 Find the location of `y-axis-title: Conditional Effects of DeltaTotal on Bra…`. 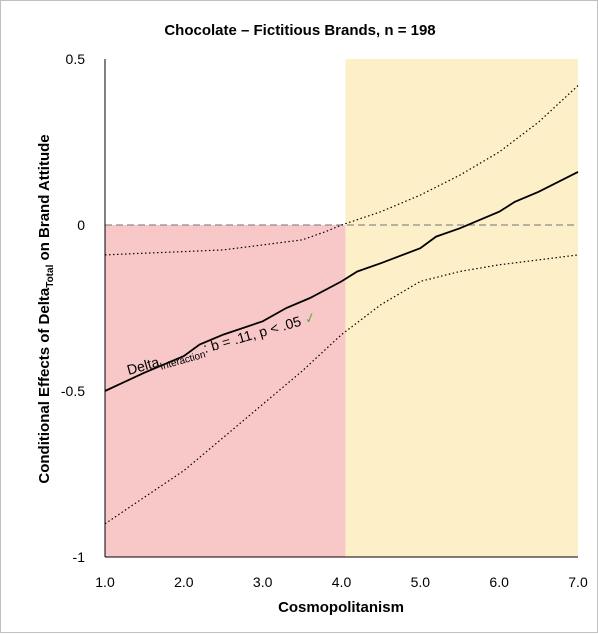

y-axis-title: Conditional Effects of DeltaTotal on Bra… is located at coordinates (46, 308).